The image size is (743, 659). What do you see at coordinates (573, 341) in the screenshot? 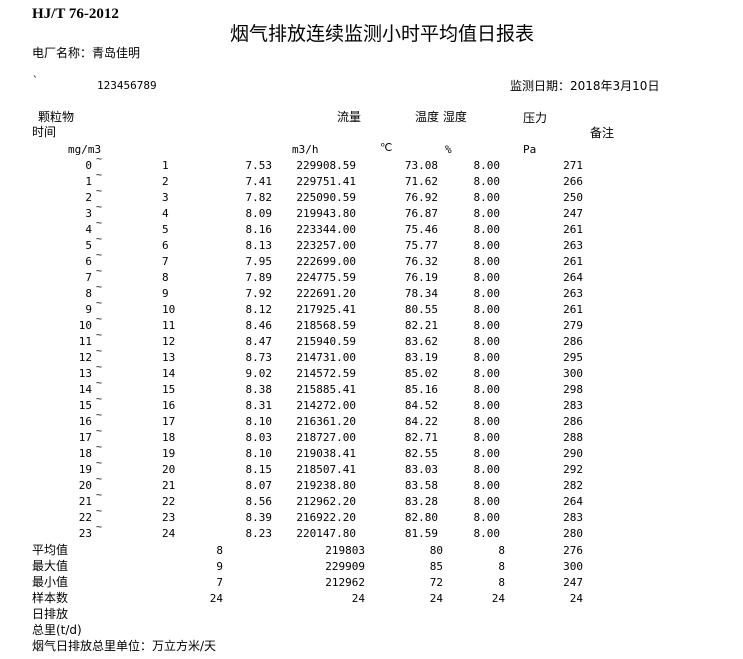
I see `cell-pressure: 286` at bounding box center [573, 341].